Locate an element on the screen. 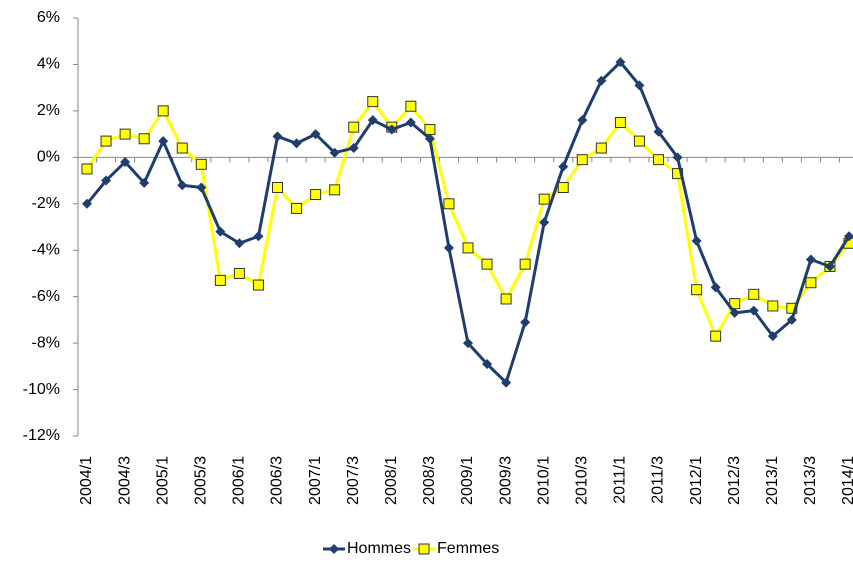 Image resolution: width=853 pixels, height=562 pixels. x-tick-label: 2004/3 is located at coordinates (124, 480).